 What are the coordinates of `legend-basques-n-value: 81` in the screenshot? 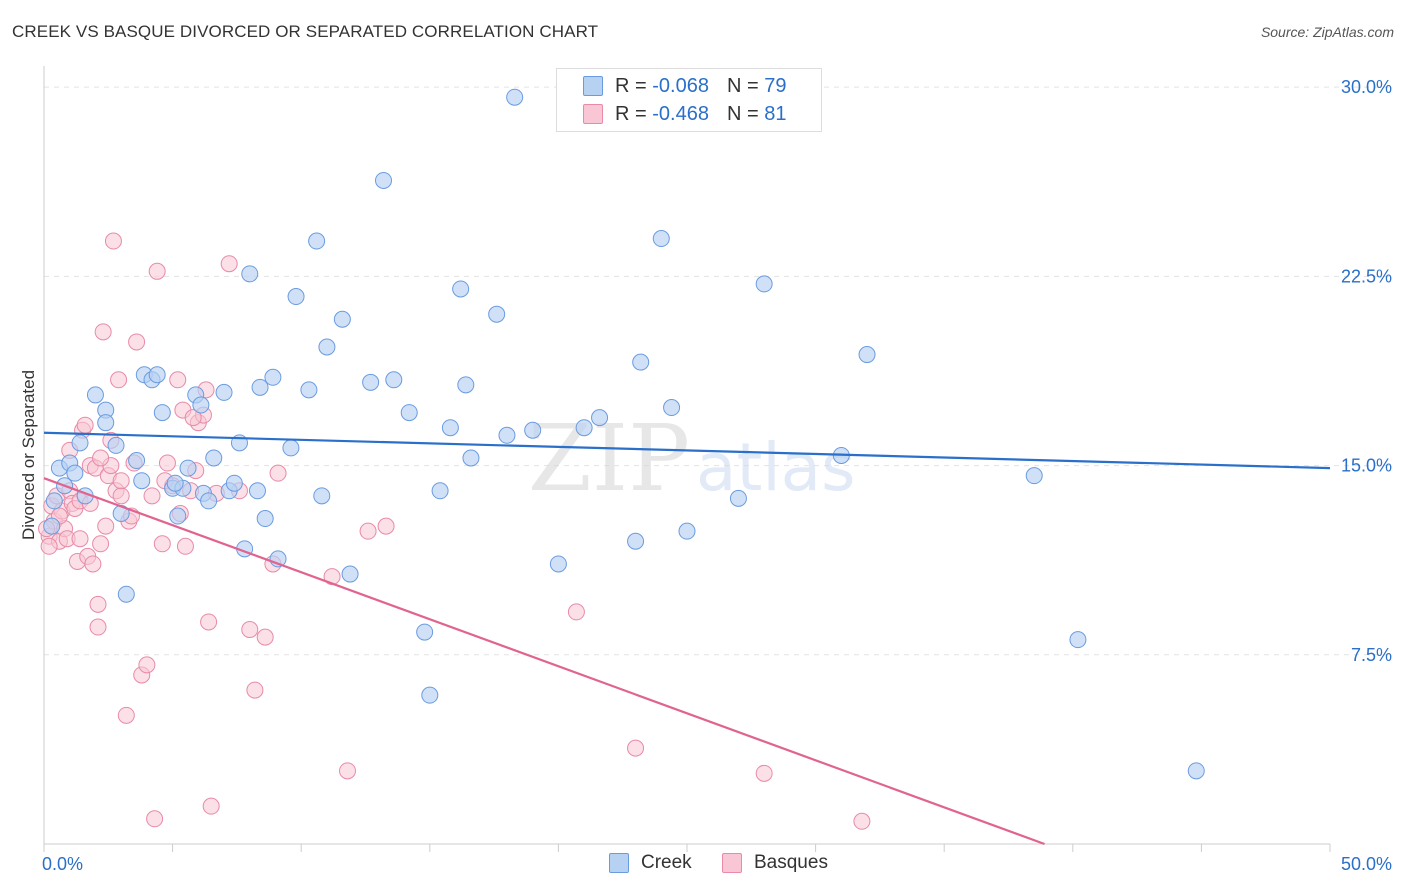 It's located at (775, 113).